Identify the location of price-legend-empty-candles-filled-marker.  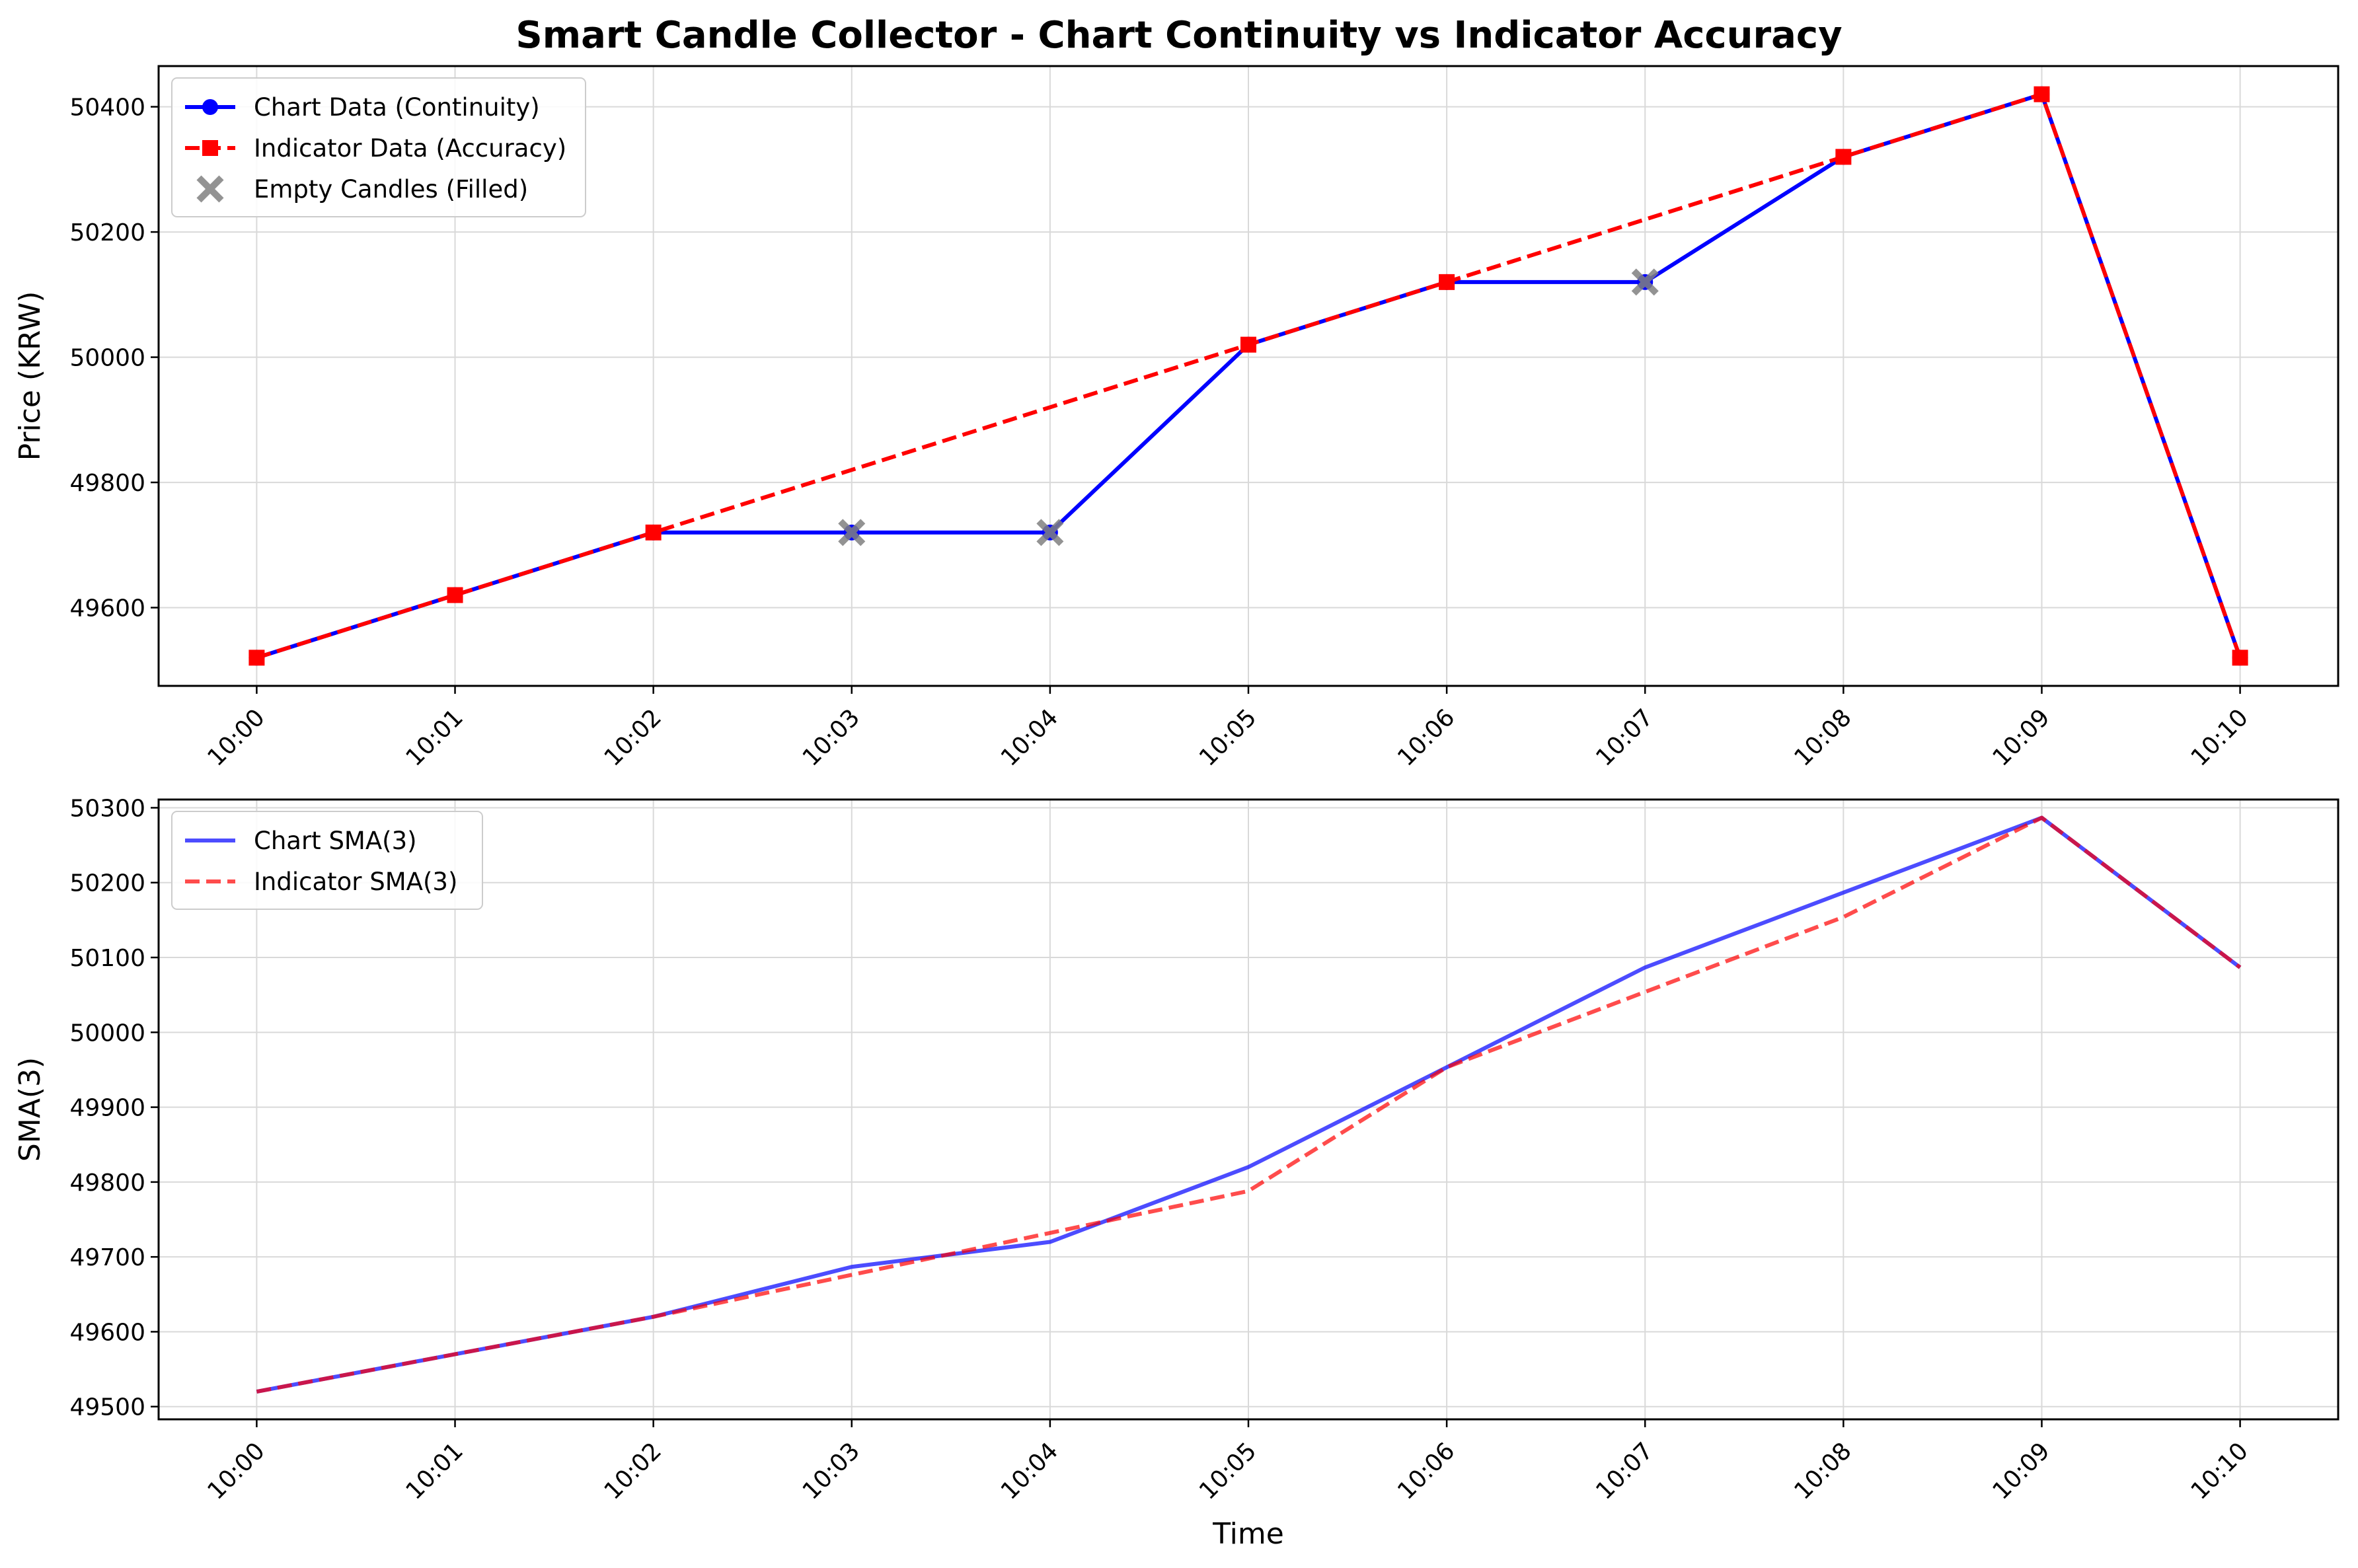
(210, 189).